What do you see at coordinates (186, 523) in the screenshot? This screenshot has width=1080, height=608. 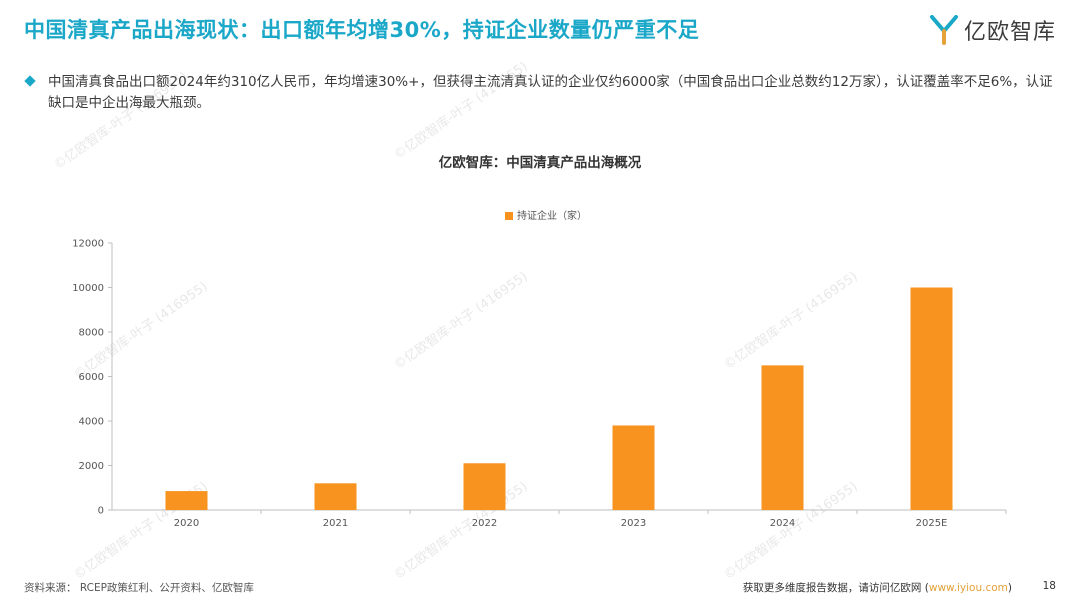 I see `x-tick-label: 2020` at bounding box center [186, 523].